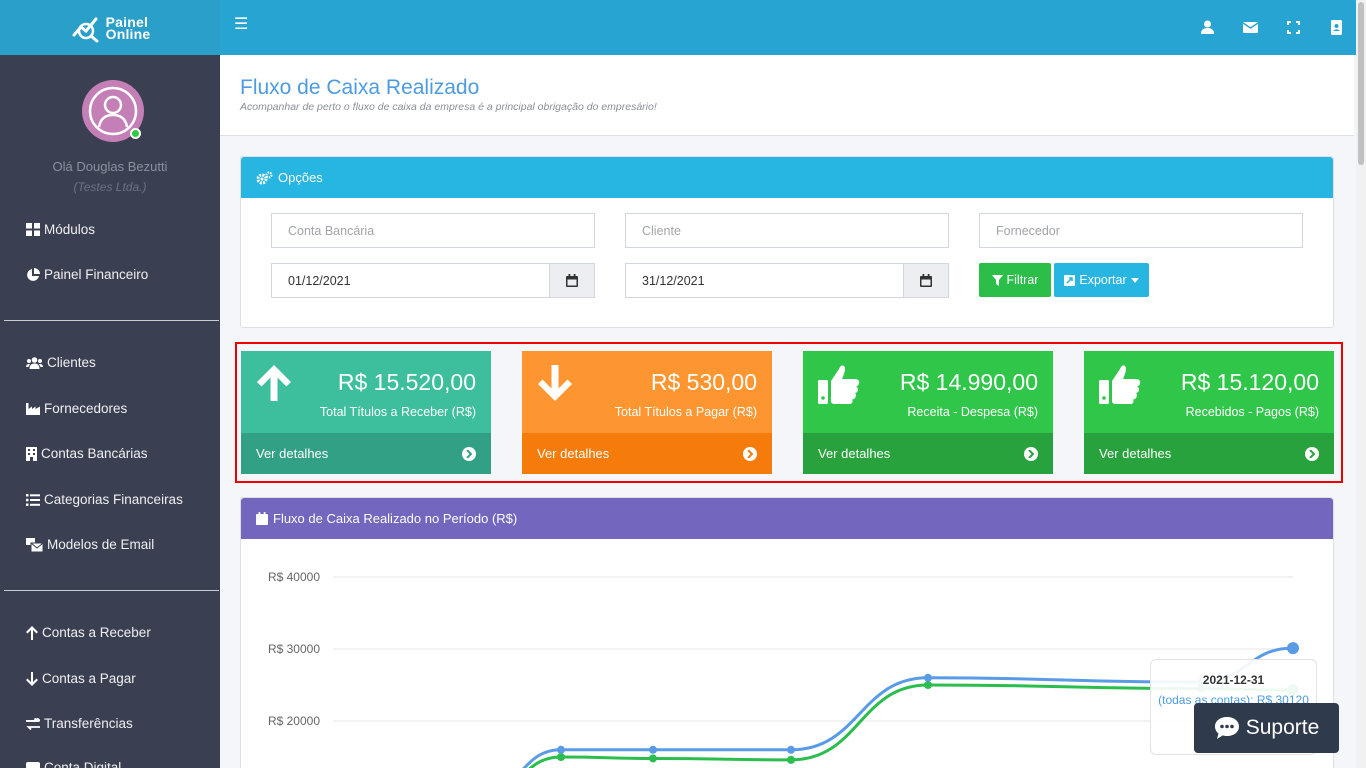 This screenshot has height=768, width=1366. I want to click on date-start-calendar-button, so click(572, 280).